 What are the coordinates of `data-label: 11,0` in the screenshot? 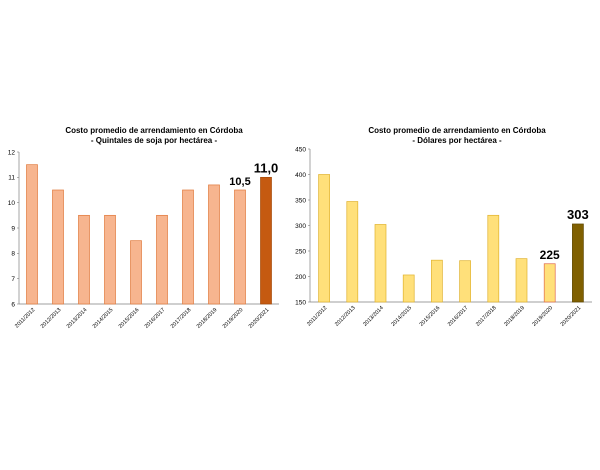 It's located at (266, 167).